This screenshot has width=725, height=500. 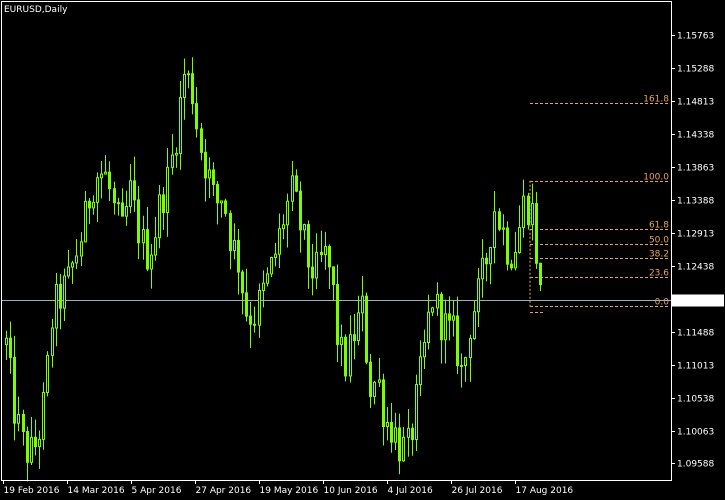 I want to click on x-tick-label: 19 Feb 2016, so click(x=32, y=491).